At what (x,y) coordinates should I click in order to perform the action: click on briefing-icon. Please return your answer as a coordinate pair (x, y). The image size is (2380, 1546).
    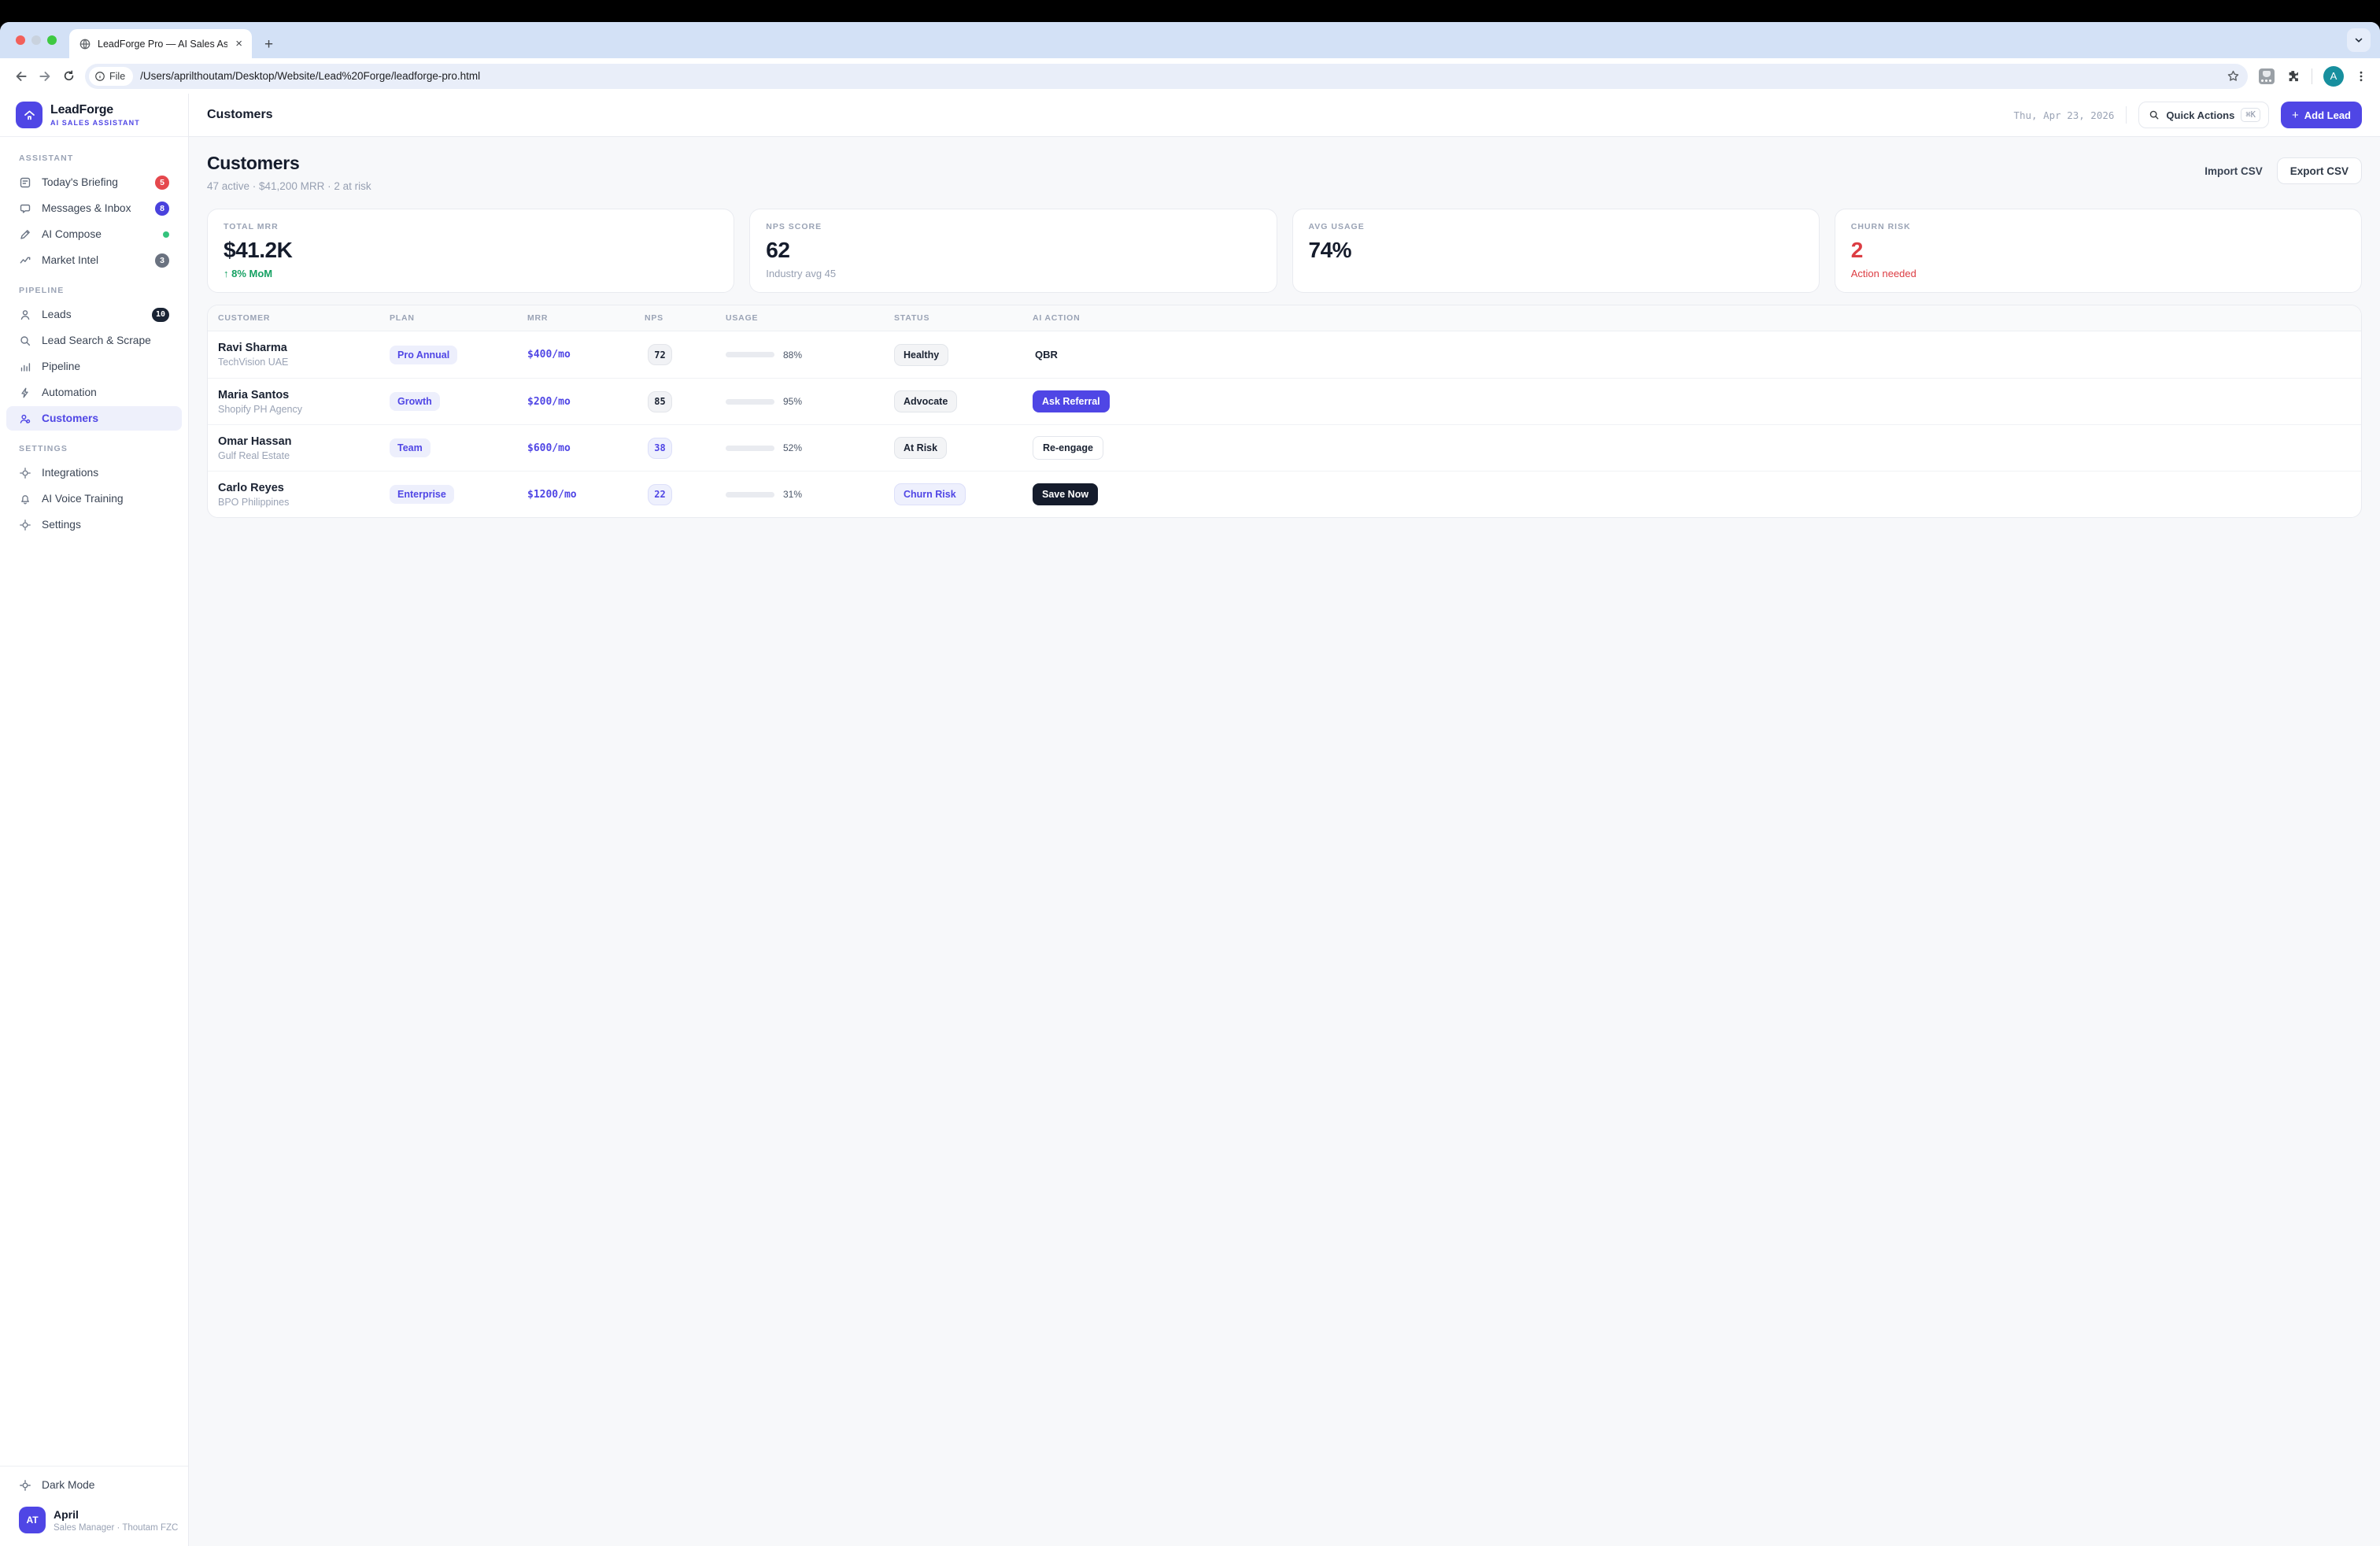
    Looking at the image, I should click on (25, 182).